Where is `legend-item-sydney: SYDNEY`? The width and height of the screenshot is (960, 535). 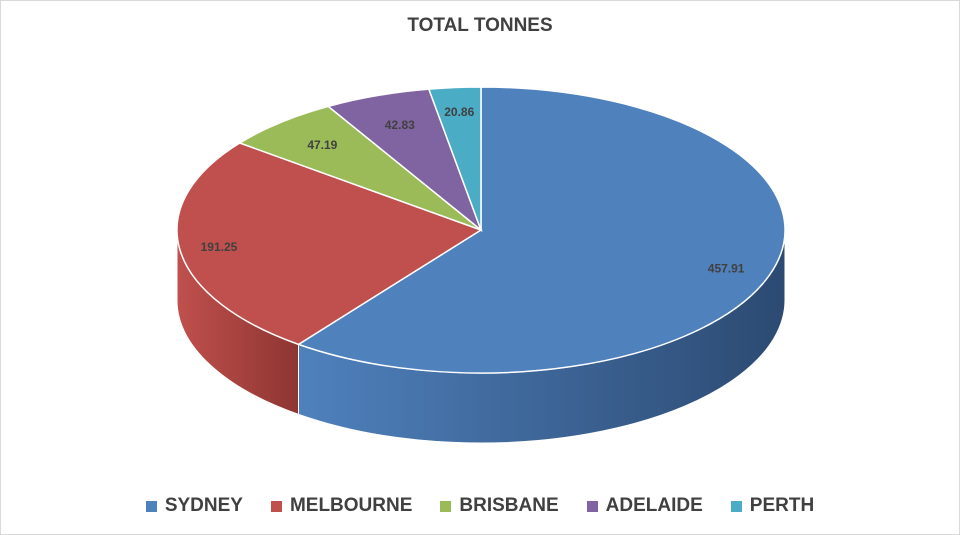 legend-item-sydney: SYDNEY is located at coordinates (194, 506).